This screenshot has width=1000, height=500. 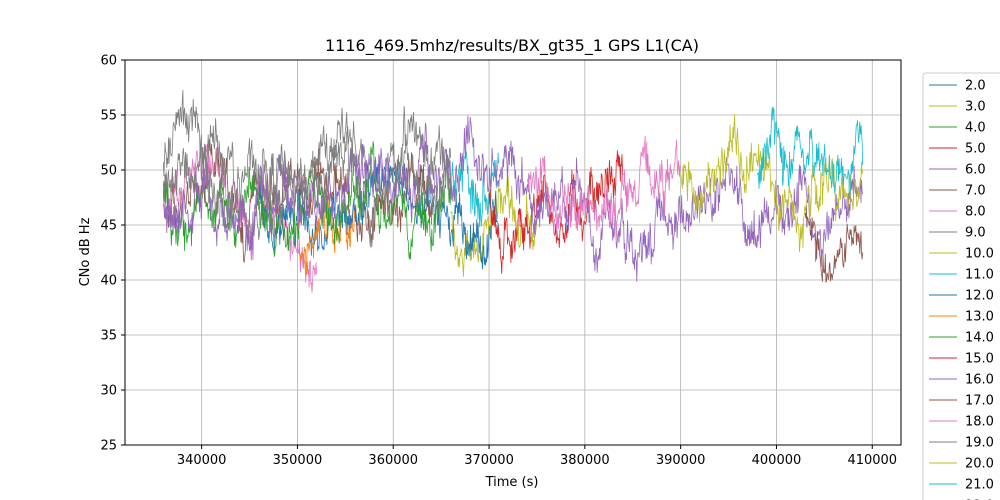 I want to click on legend-label: 6.0, so click(x=975, y=170).